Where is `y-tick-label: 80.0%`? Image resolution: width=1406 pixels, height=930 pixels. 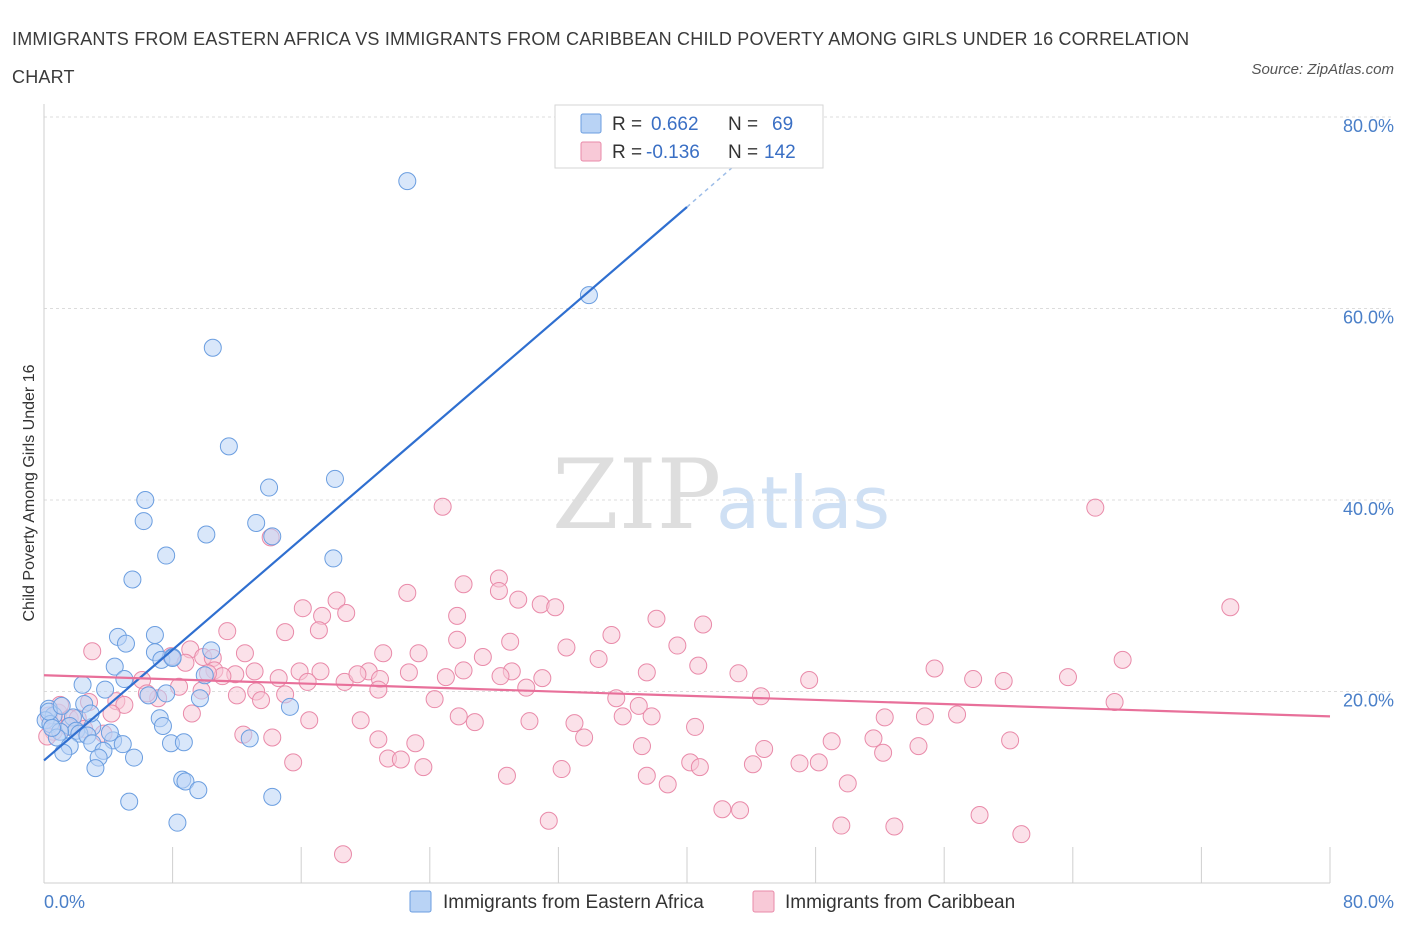 y-tick-label: 80.0% is located at coordinates (1368, 126).